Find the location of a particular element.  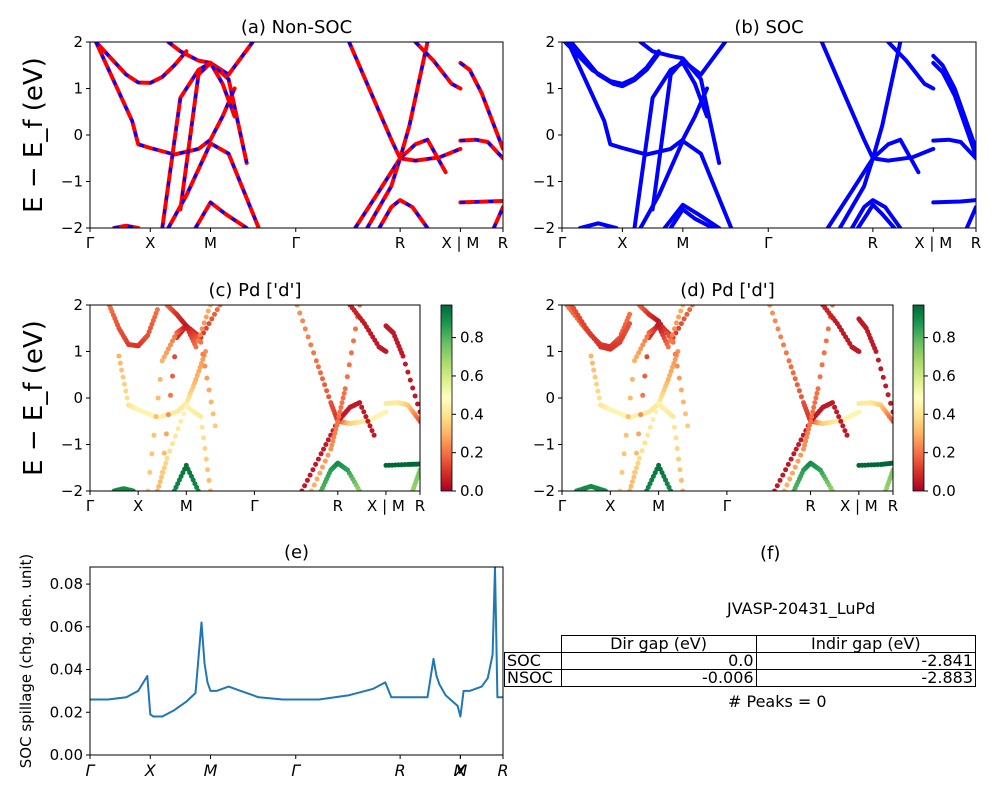

gap-table-cell: -2.883 is located at coordinates (866, 678).